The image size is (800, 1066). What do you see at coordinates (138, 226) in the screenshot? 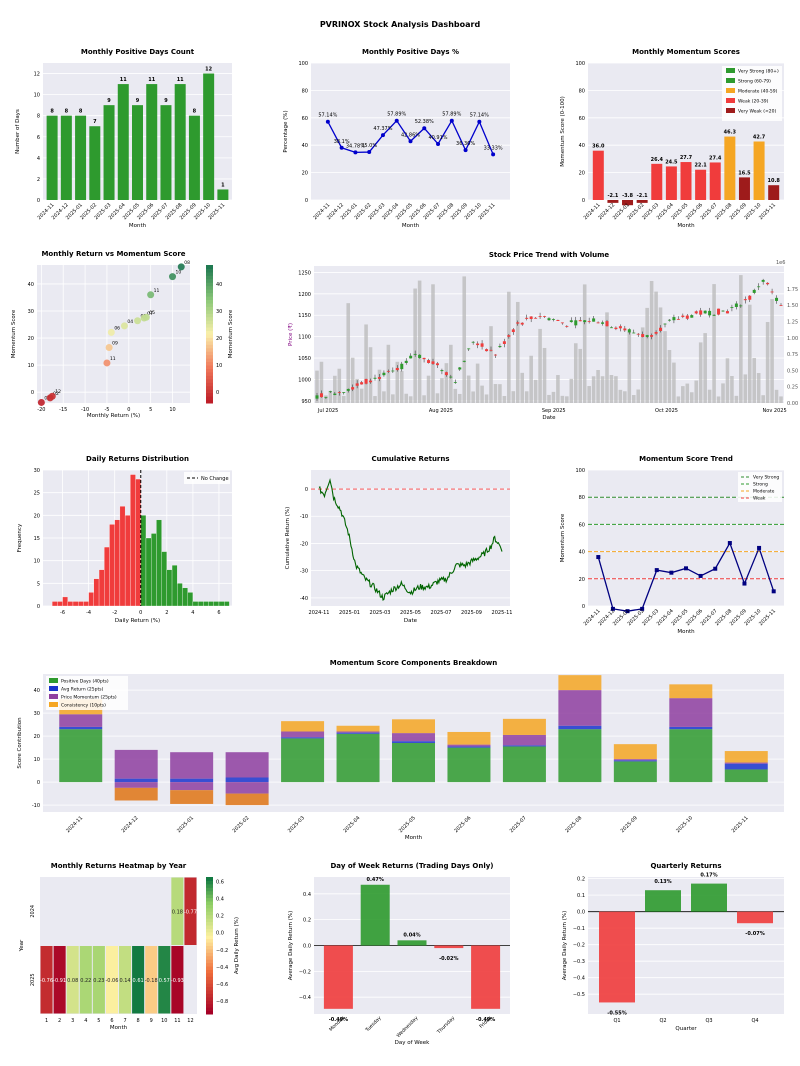
I see `pos-count-xlabel: Month` at bounding box center [138, 226].